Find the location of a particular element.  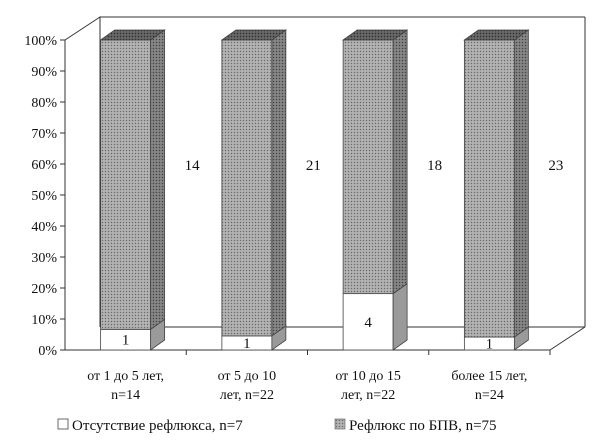

y-tick-label: 60% is located at coordinates (44, 165).